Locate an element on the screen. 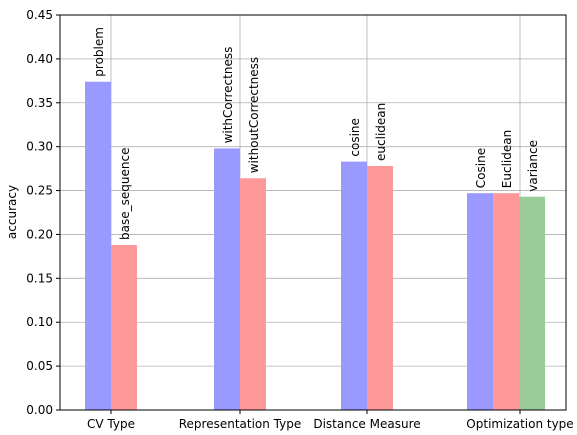  bar-label: withCorrectness is located at coordinates (228, 95).